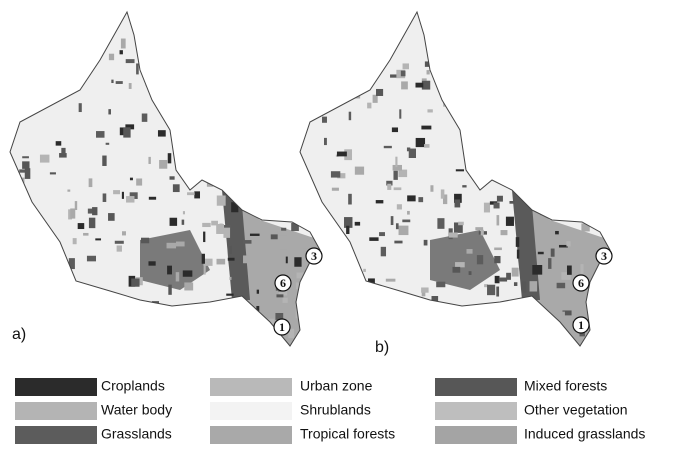  What do you see at coordinates (565, 386) in the screenshot?
I see `legend-label: Mixed forests` at bounding box center [565, 386].